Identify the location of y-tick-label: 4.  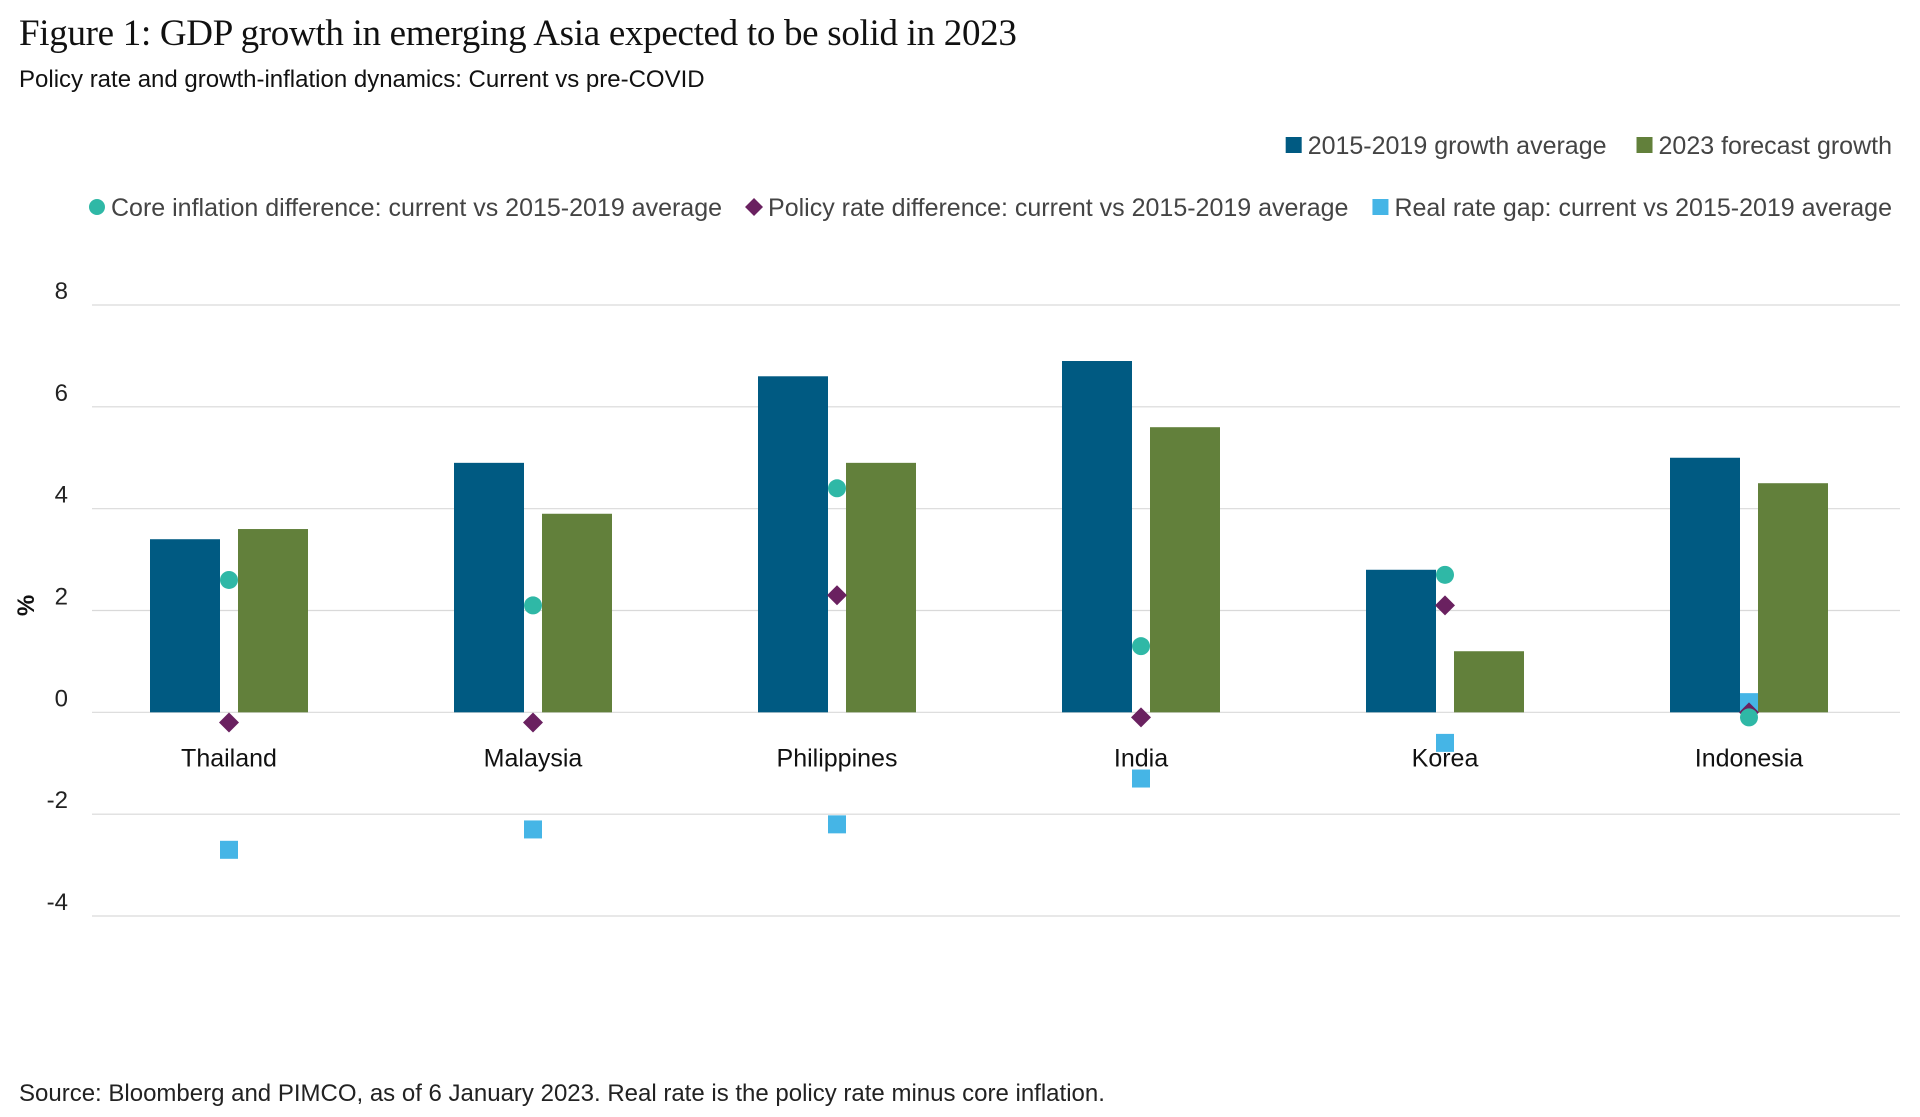
(61, 495).